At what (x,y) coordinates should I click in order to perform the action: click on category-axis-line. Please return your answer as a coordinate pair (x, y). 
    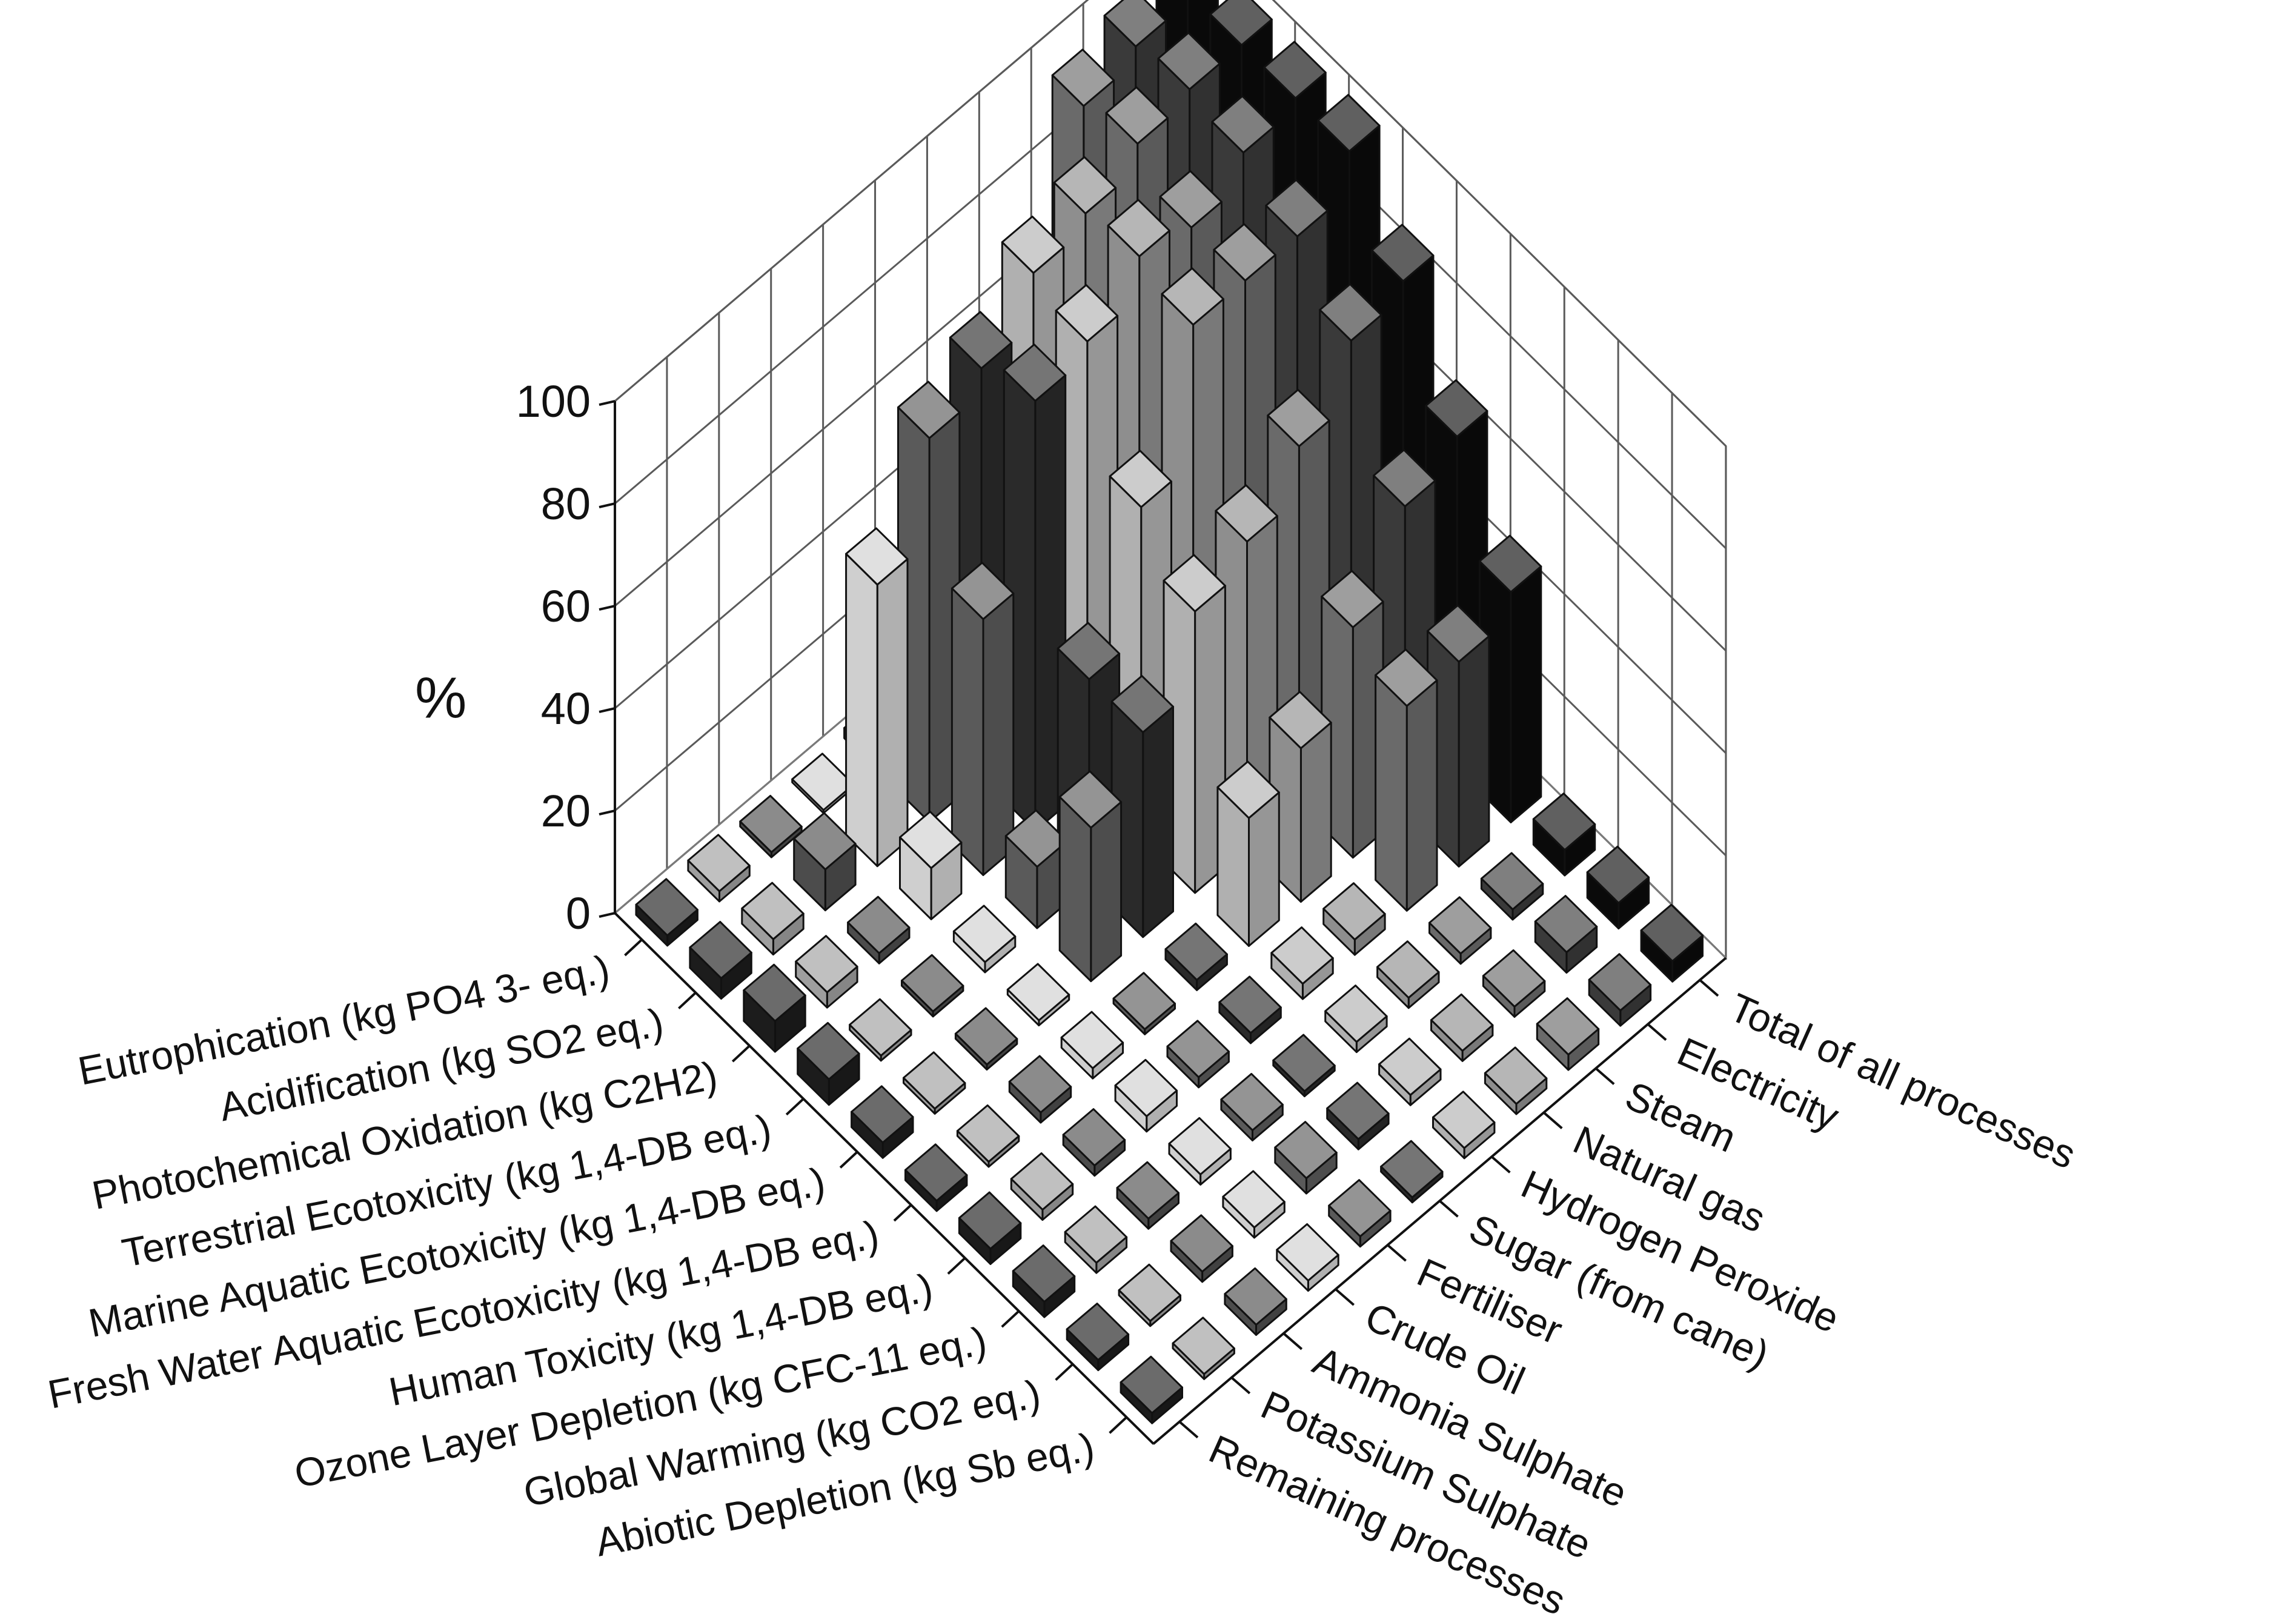
    Looking at the image, I should click on (885, 1178).